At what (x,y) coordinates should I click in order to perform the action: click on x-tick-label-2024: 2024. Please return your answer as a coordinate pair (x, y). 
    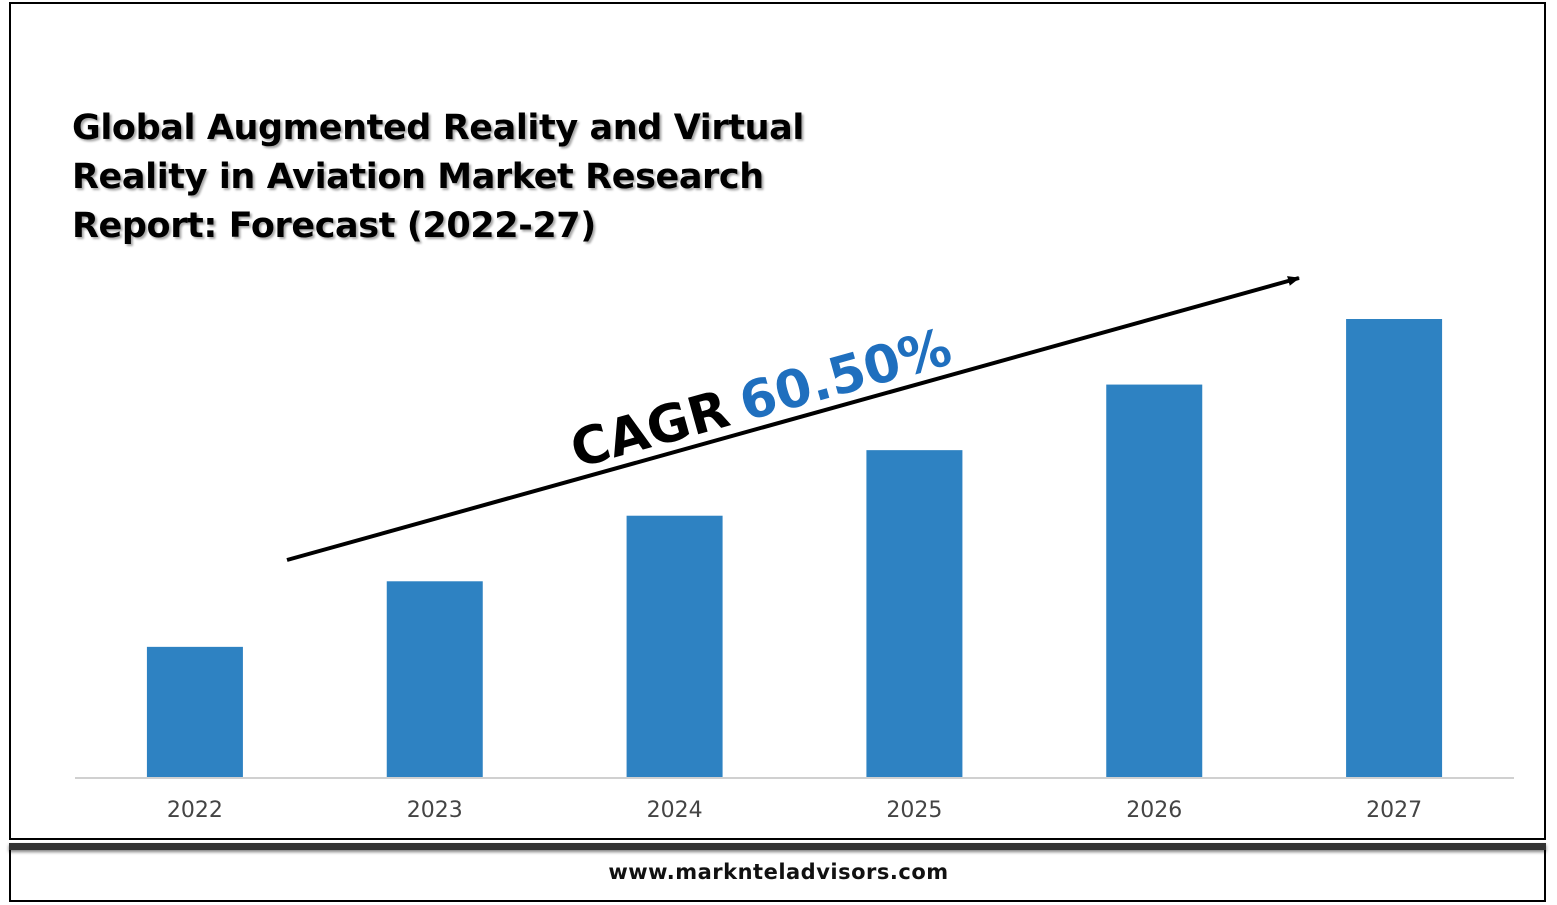
    Looking at the image, I should click on (675, 810).